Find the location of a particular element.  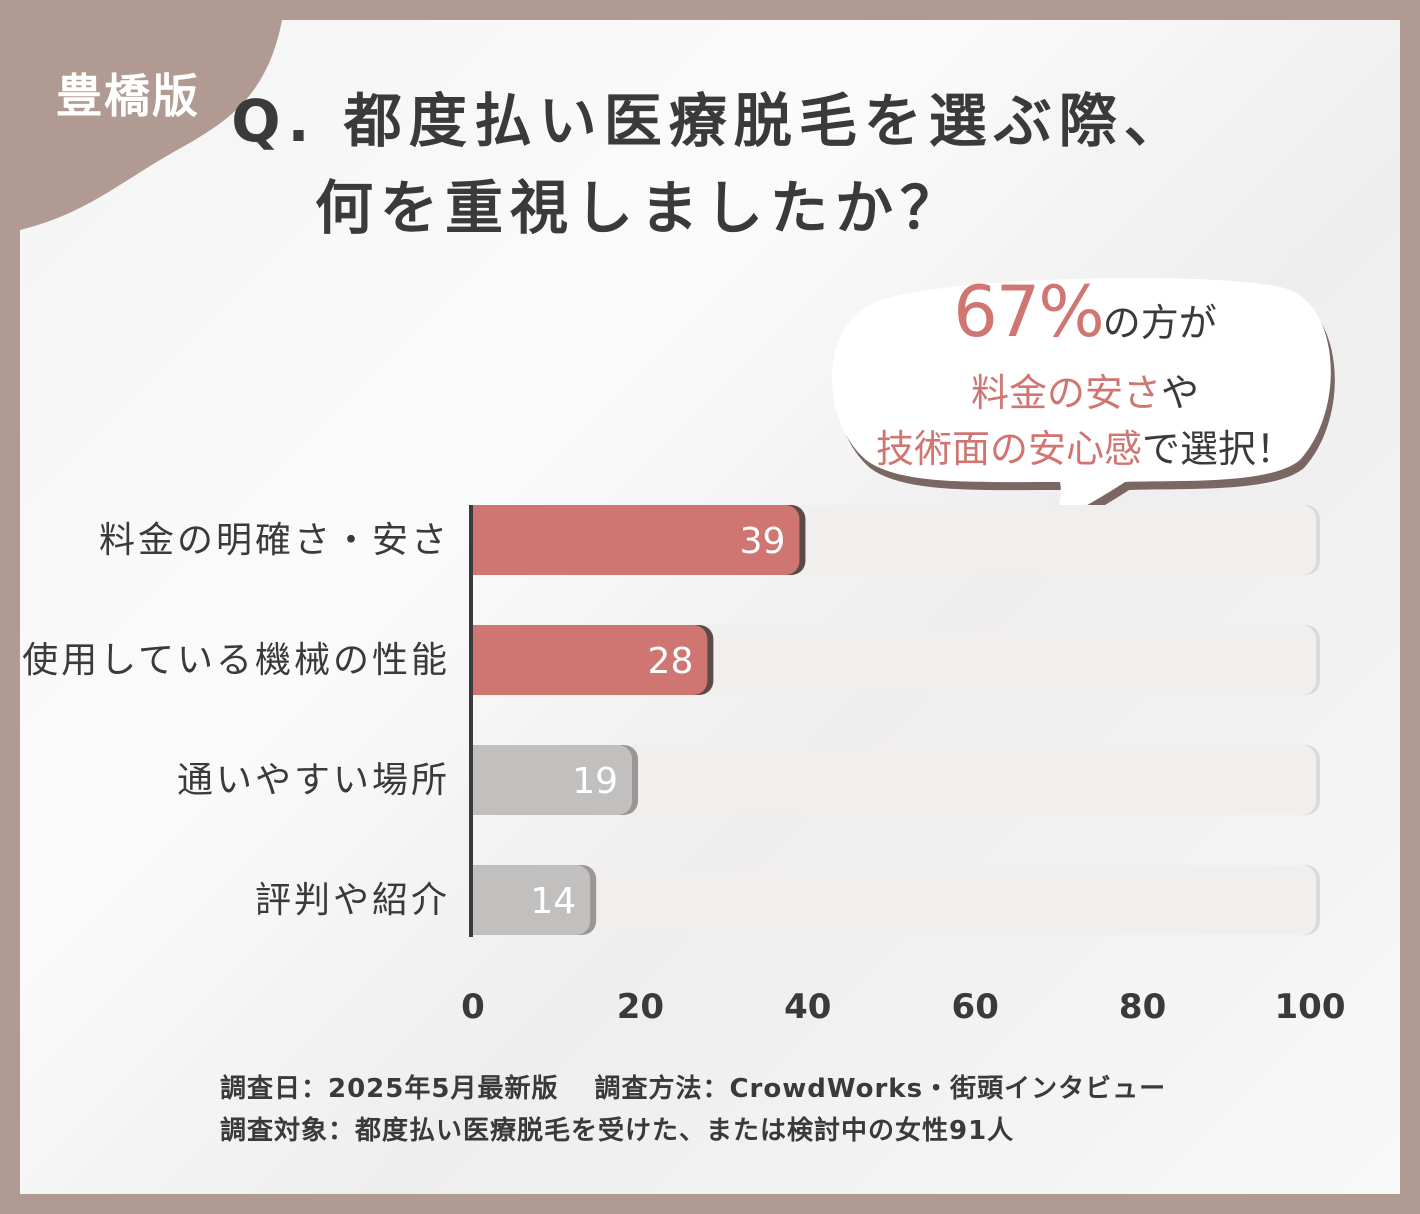

speech-bubble is located at coordinates (1083, 419).